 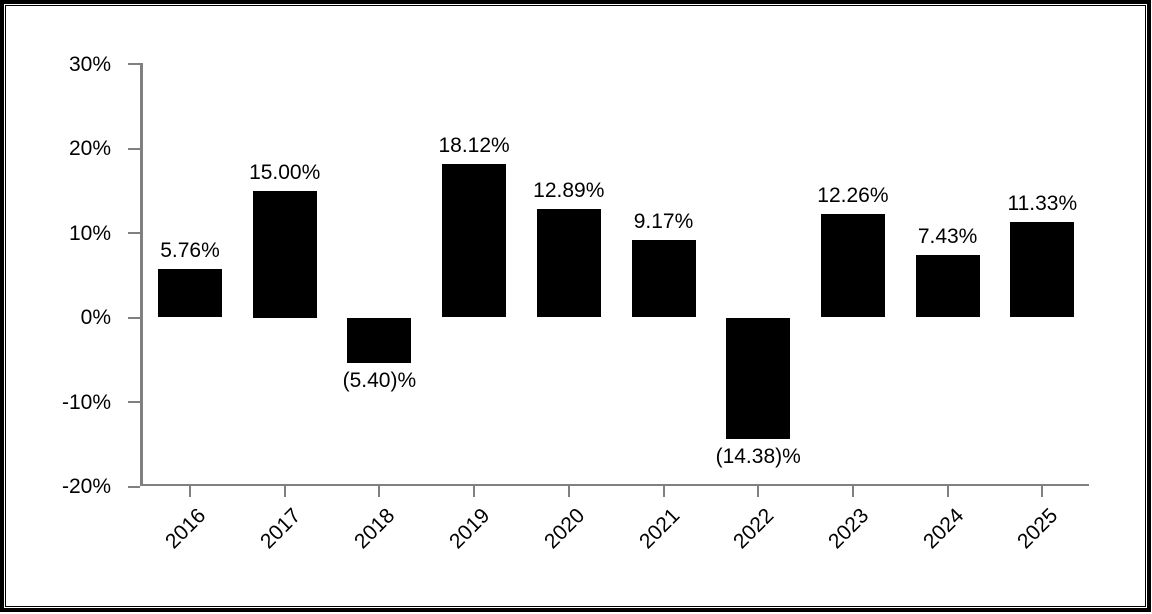 What do you see at coordinates (1042, 269) in the screenshot?
I see `bar-2025` at bounding box center [1042, 269].